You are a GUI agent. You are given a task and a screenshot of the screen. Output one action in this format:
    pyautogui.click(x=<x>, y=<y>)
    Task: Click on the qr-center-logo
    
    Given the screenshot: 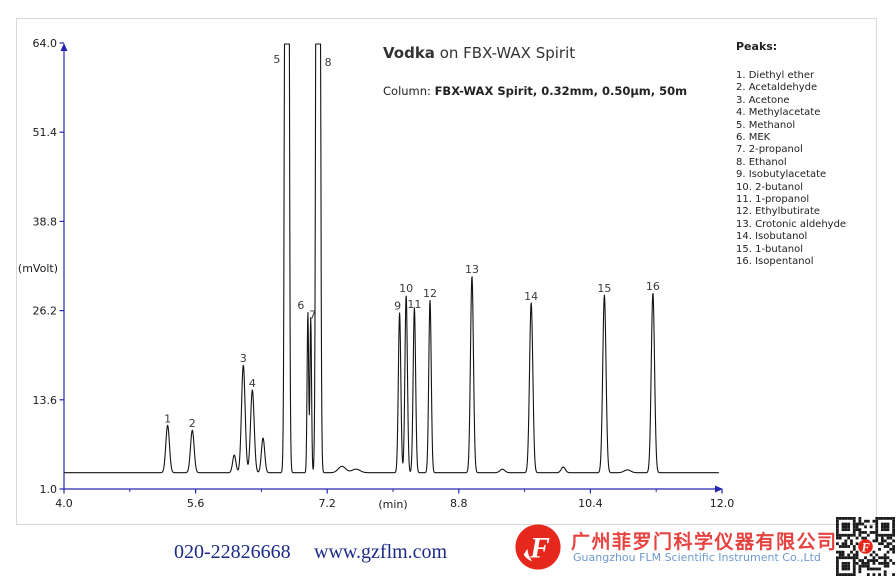 What is the action you would take?
    pyautogui.click(x=865, y=546)
    